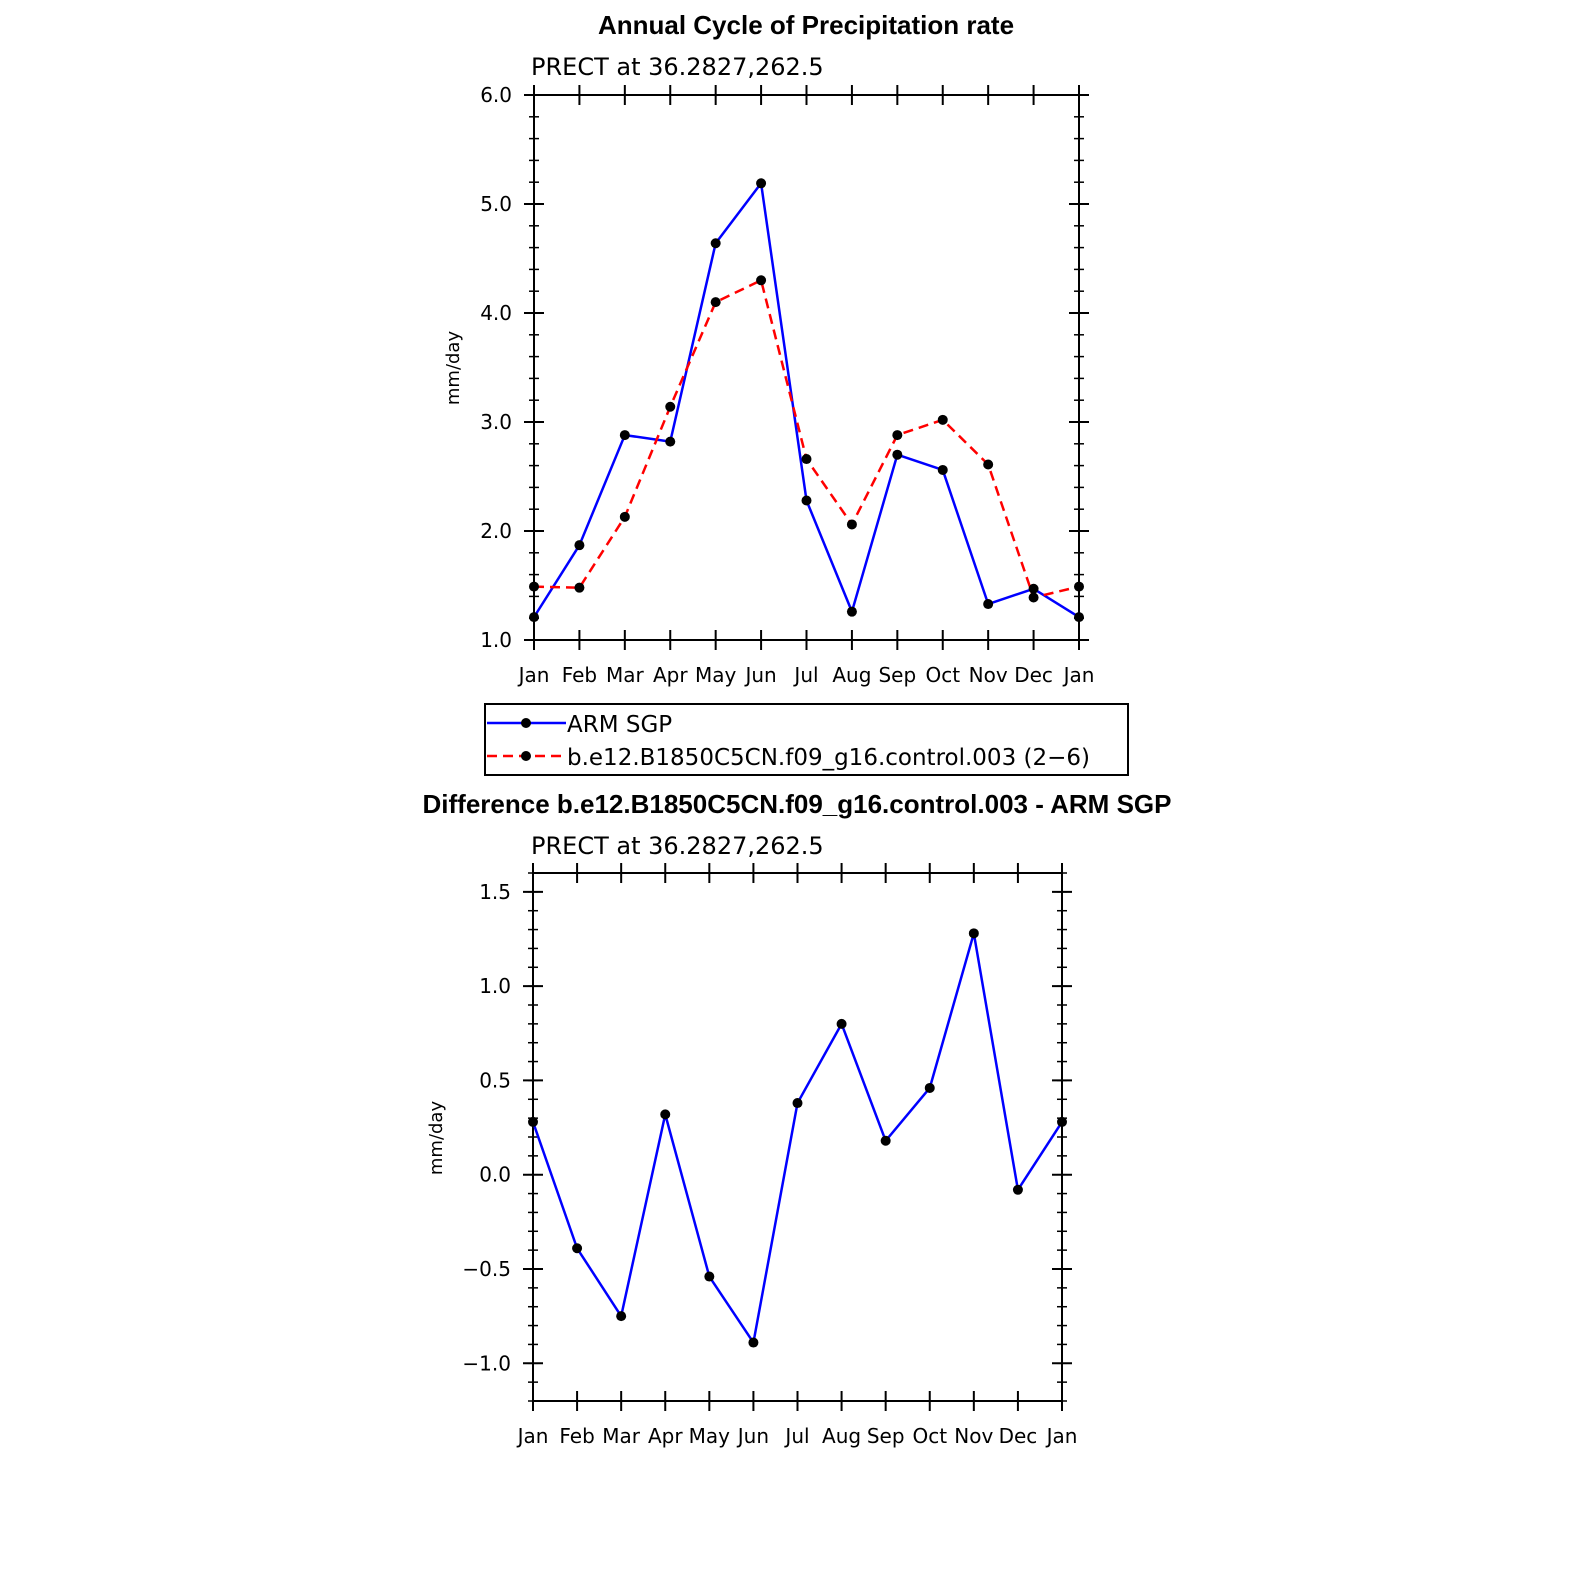 The width and height of the screenshot is (1575, 1575). I want to click on y-tick-label: 2.0, so click(496, 531).